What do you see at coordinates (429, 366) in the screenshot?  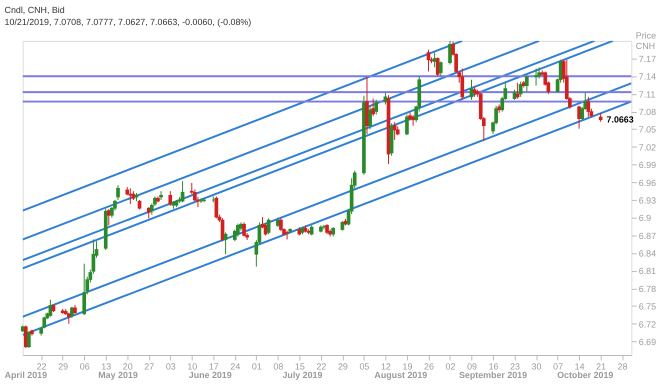 I see `x-tick-label: 26` at bounding box center [429, 366].